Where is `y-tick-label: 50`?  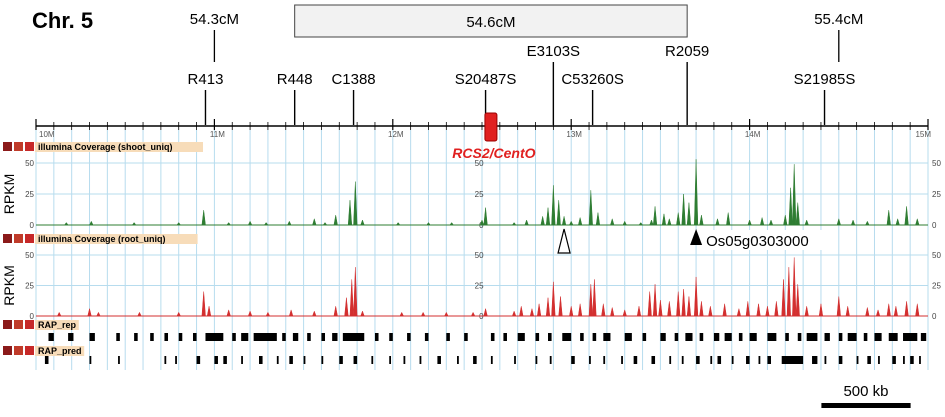
y-tick-label: 50 is located at coordinates (29, 255).